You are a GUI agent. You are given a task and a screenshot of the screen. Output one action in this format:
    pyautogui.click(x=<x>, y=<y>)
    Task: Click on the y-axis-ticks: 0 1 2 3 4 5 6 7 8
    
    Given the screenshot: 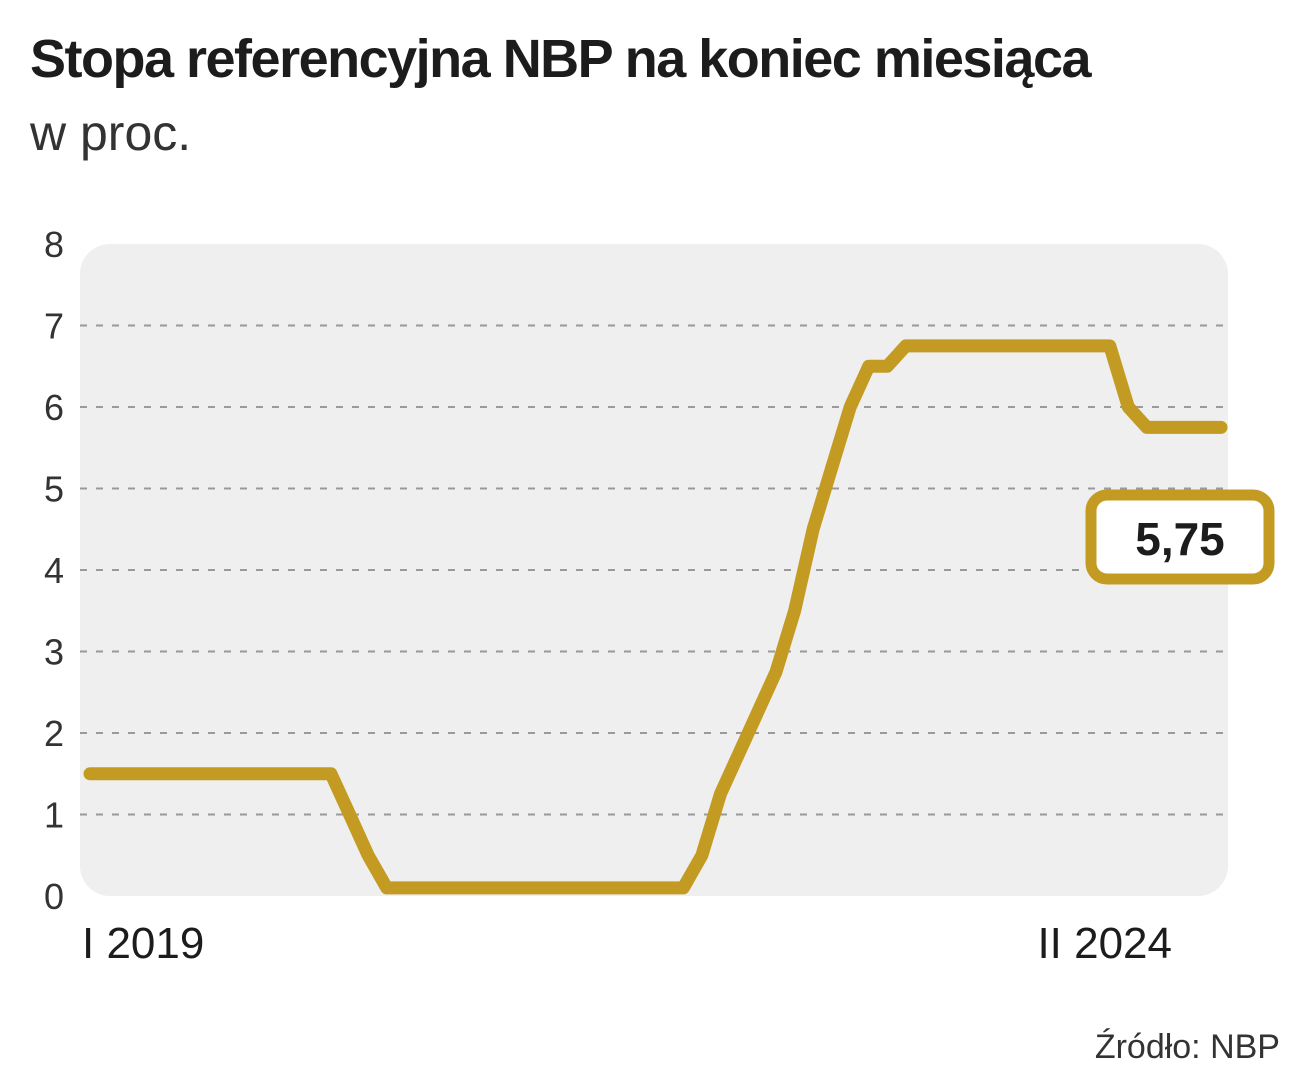 What is the action you would take?
    pyautogui.click(x=54, y=570)
    